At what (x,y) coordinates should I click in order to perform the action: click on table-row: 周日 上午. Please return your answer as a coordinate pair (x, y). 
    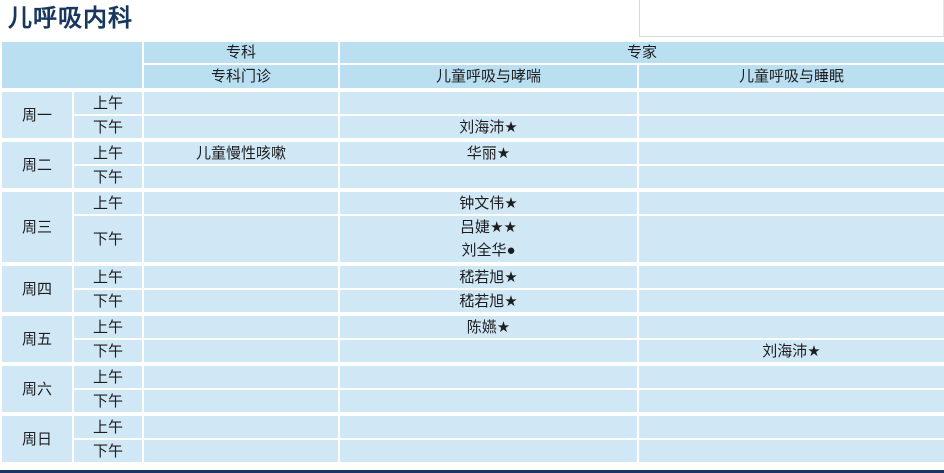
    Looking at the image, I should click on (472, 438).